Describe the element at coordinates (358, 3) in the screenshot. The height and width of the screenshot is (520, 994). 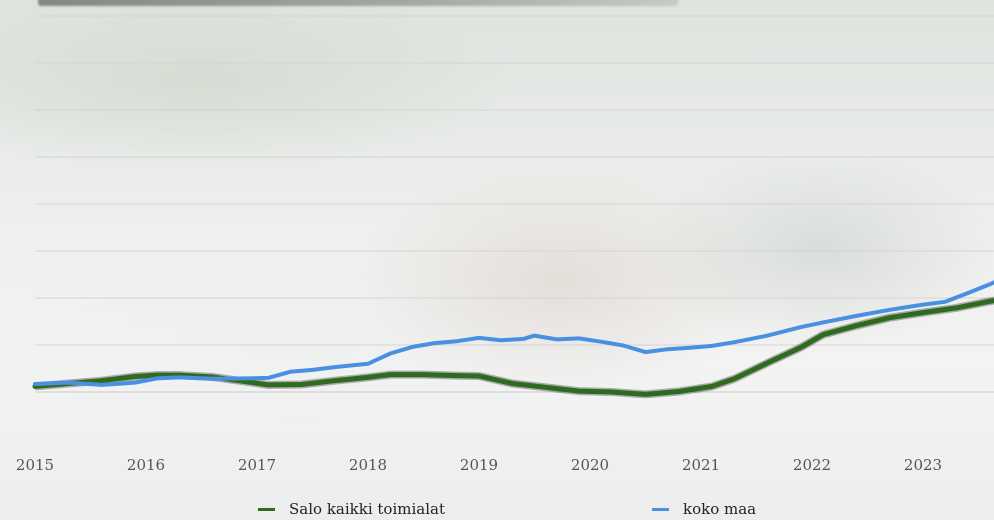
I see `cropped-title-text` at that location.